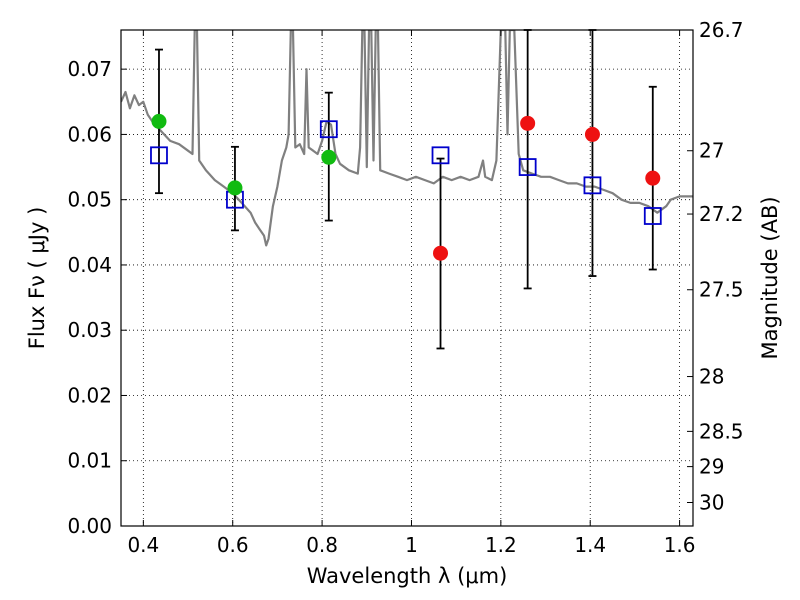 This screenshot has width=800, height=600. Describe the element at coordinates (680, 545) in the screenshot. I see `x-tick-label: 1.6` at that location.